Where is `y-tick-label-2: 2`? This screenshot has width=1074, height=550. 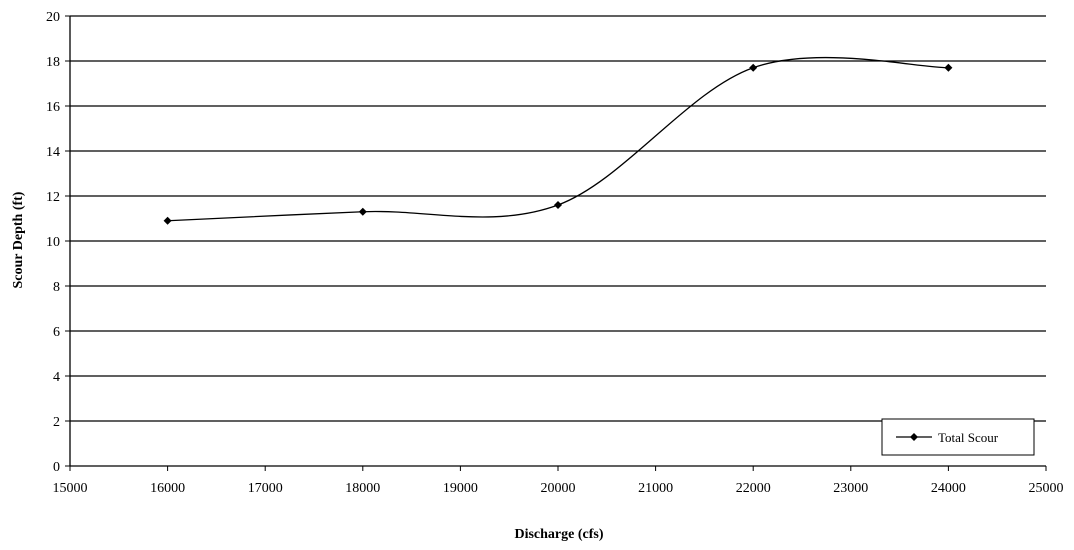 y-tick-label-2: 2 is located at coordinates (56, 422).